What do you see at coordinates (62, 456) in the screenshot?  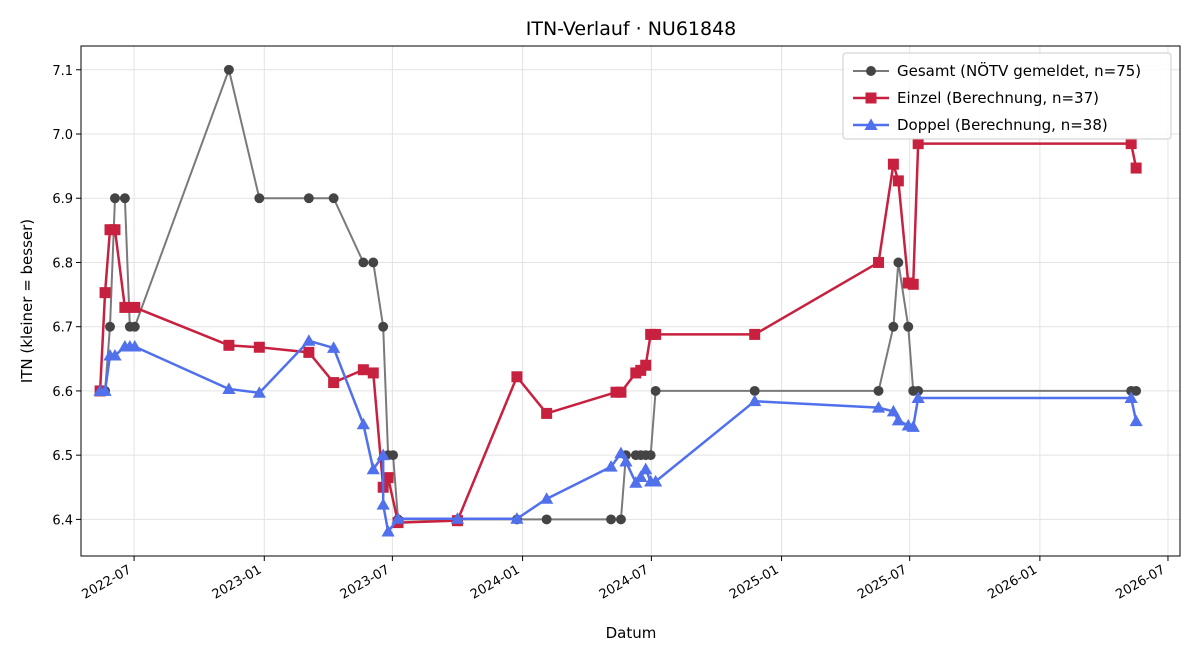 I see `y-tick-label: 6.5` at bounding box center [62, 456].